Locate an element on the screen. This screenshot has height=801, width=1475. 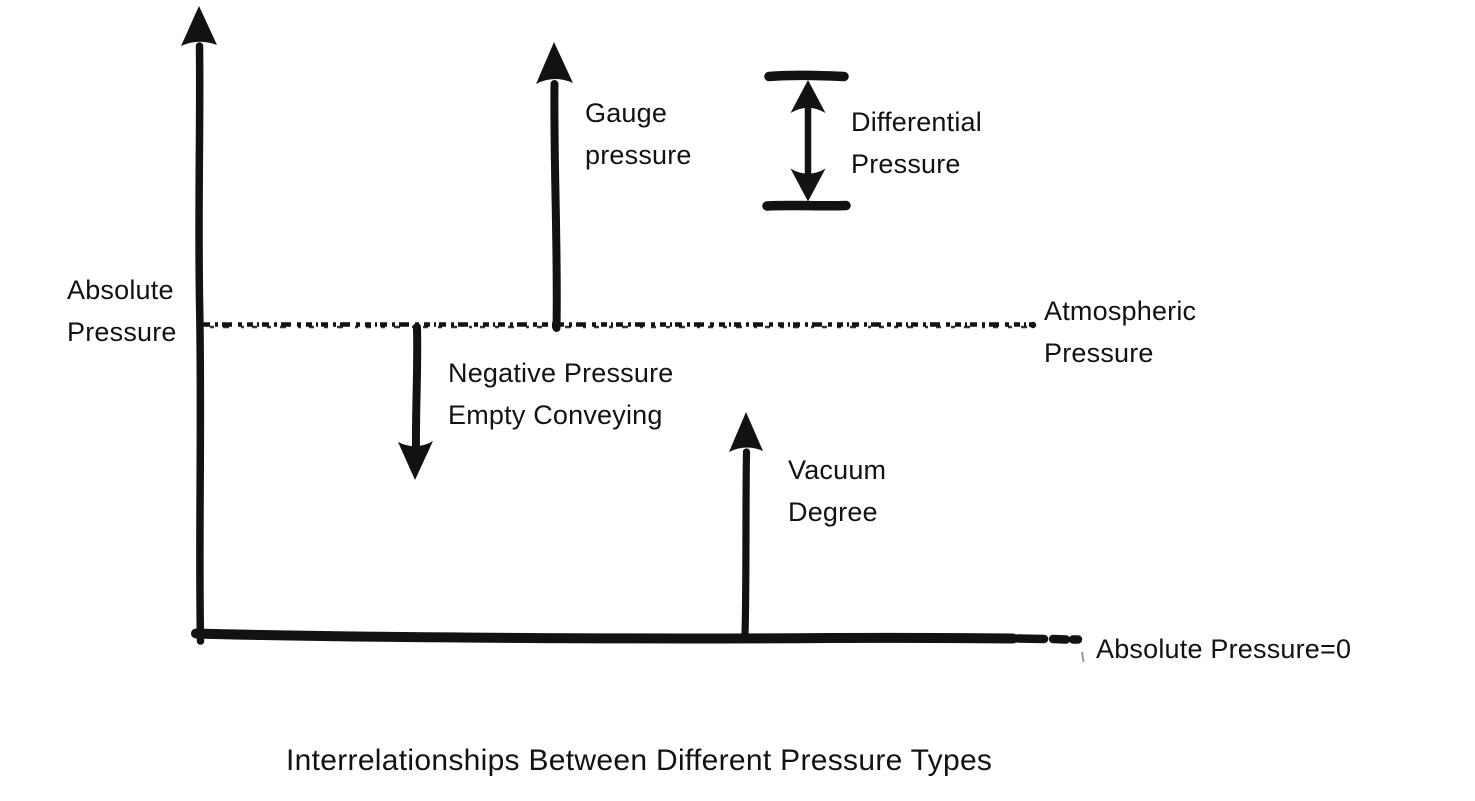
absolute-pressure-label: Absolute Pressure is located at coordinates (122, 311).